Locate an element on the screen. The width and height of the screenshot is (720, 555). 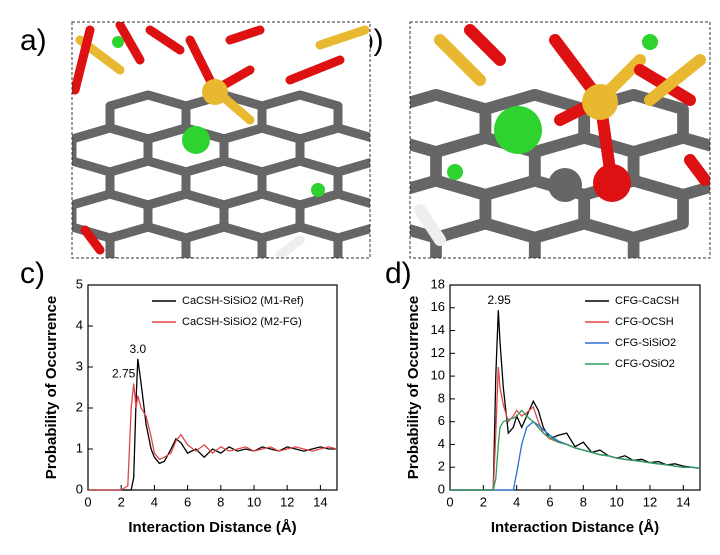
legend-label: CaCSH-SiSiO2 (M1-Ref) is located at coordinates (243, 301).